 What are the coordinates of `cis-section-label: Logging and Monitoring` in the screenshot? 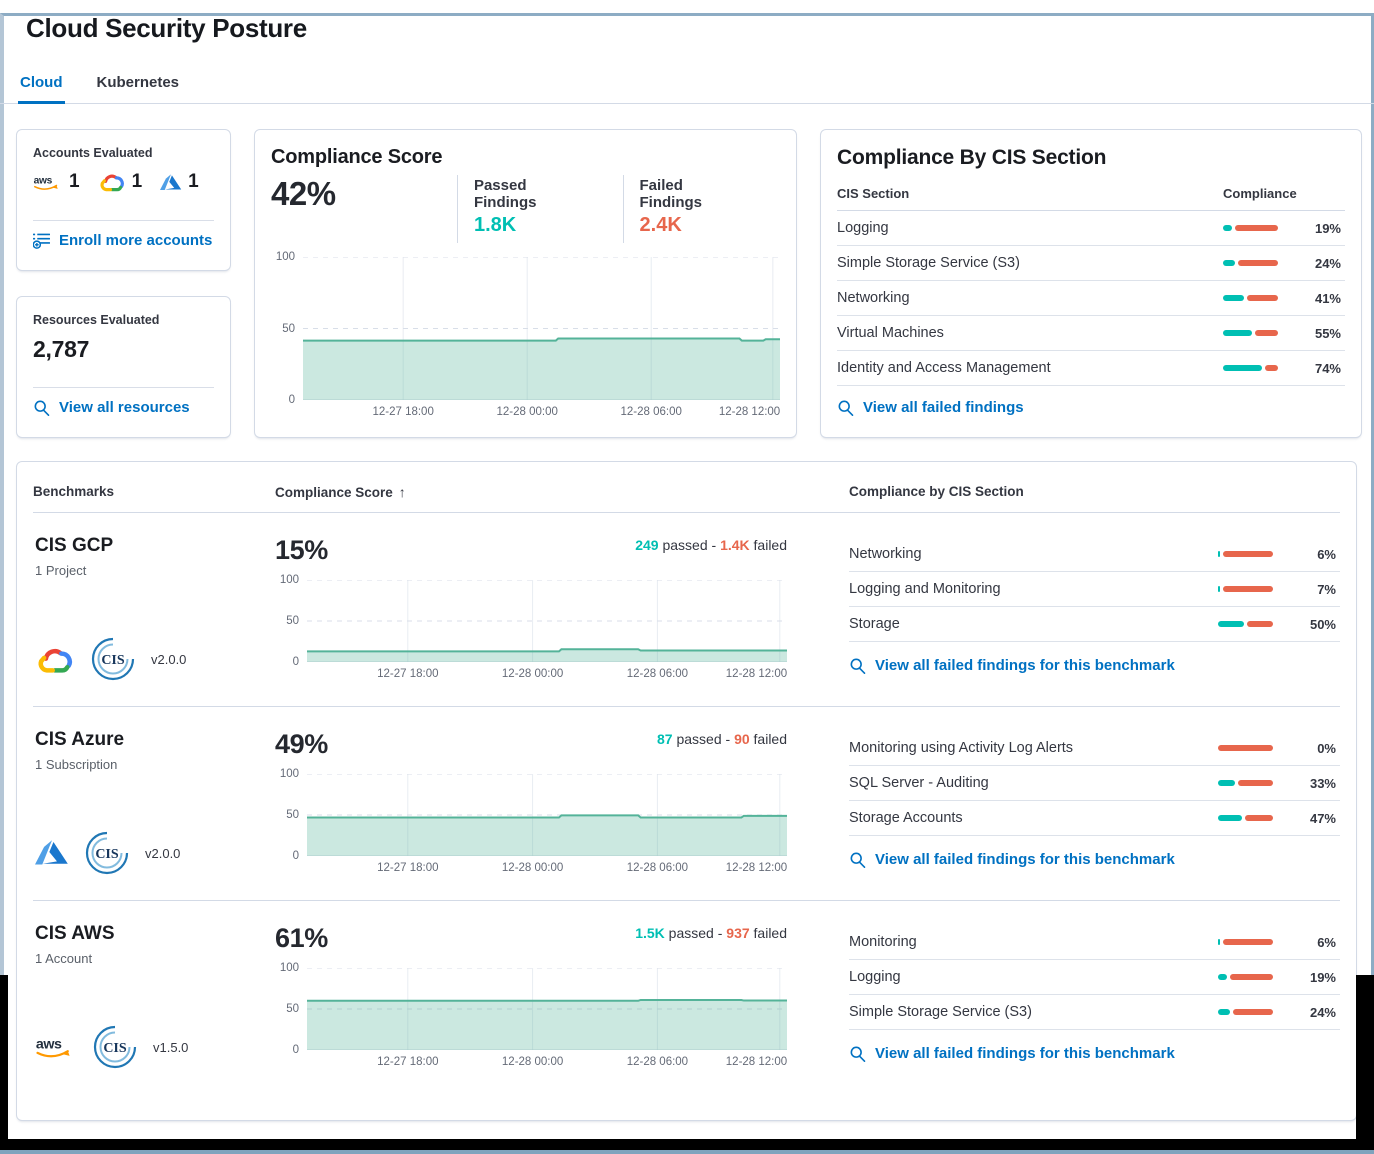 It's located at (925, 589).